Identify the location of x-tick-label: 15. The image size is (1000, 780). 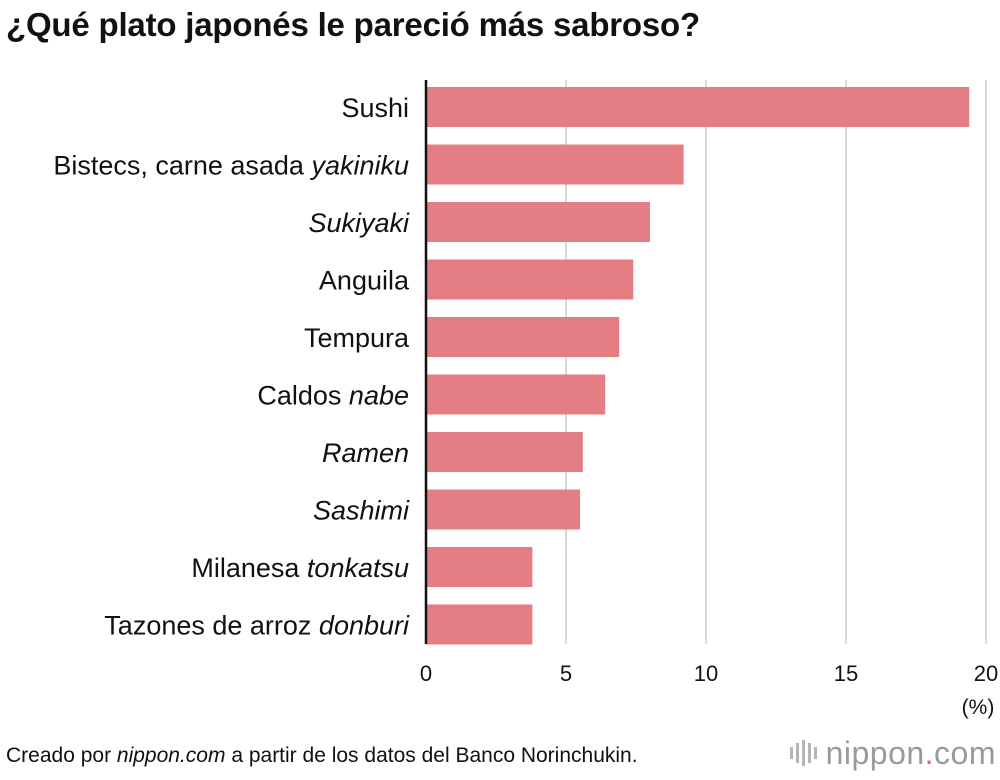
(846, 673).